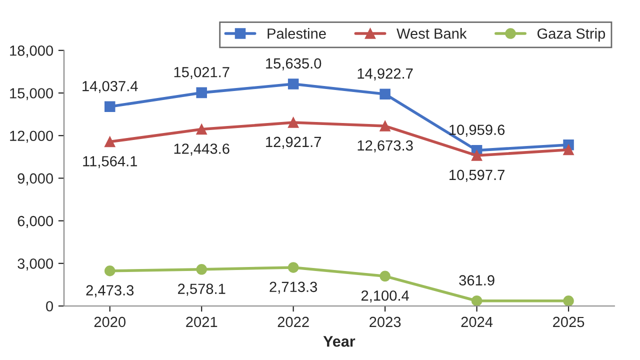 Image resolution: width=640 pixels, height=360 pixels. What do you see at coordinates (297, 33) in the screenshot?
I see `legend-label: Palestine` at bounding box center [297, 33].